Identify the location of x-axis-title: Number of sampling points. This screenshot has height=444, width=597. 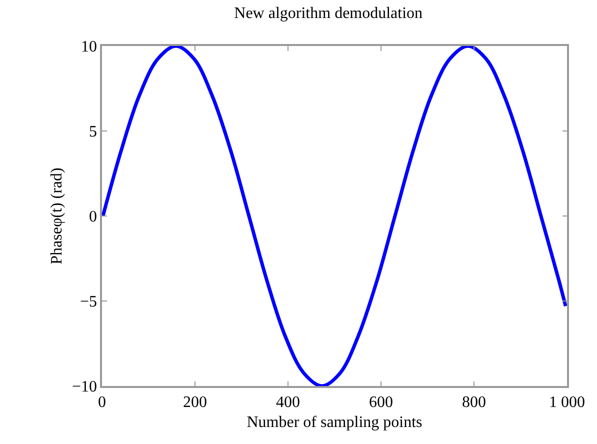
(334, 423).